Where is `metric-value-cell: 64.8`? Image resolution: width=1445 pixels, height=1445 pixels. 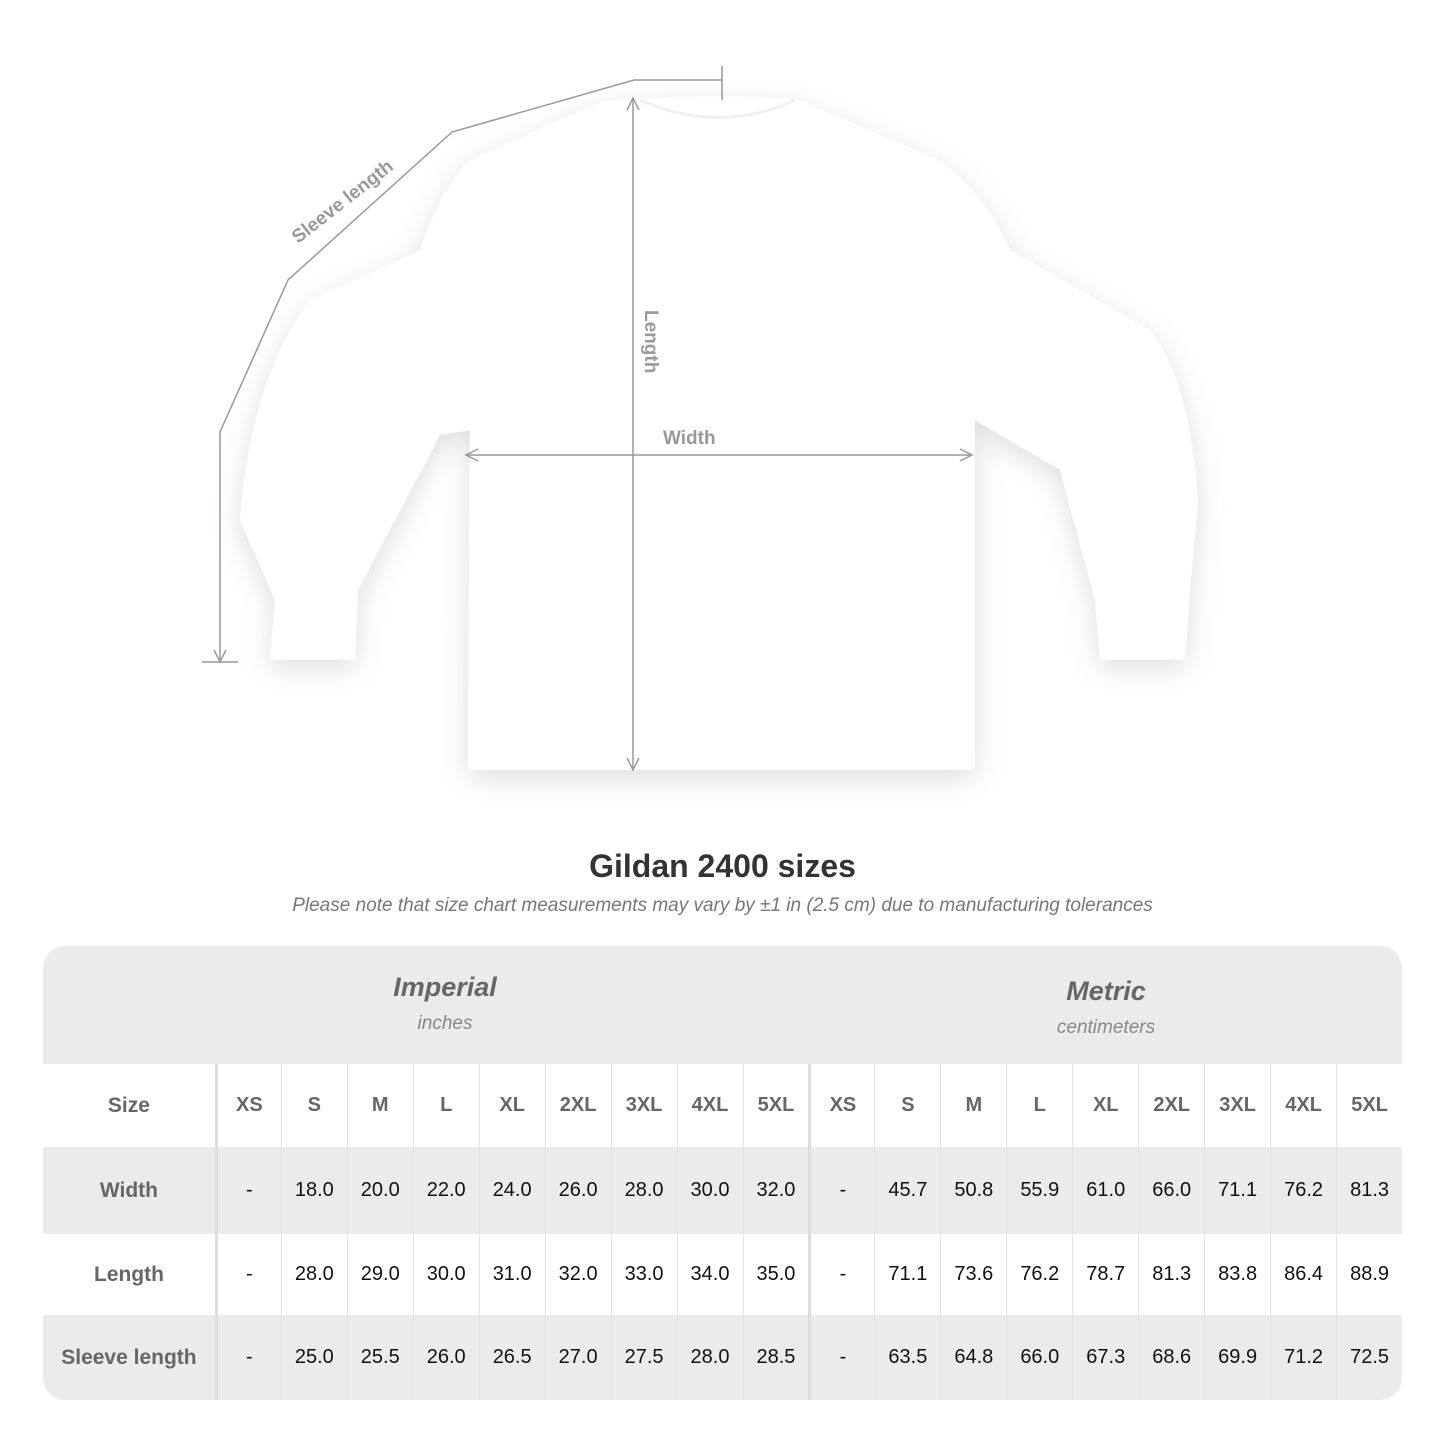 metric-value-cell: 64.8 is located at coordinates (973, 1357).